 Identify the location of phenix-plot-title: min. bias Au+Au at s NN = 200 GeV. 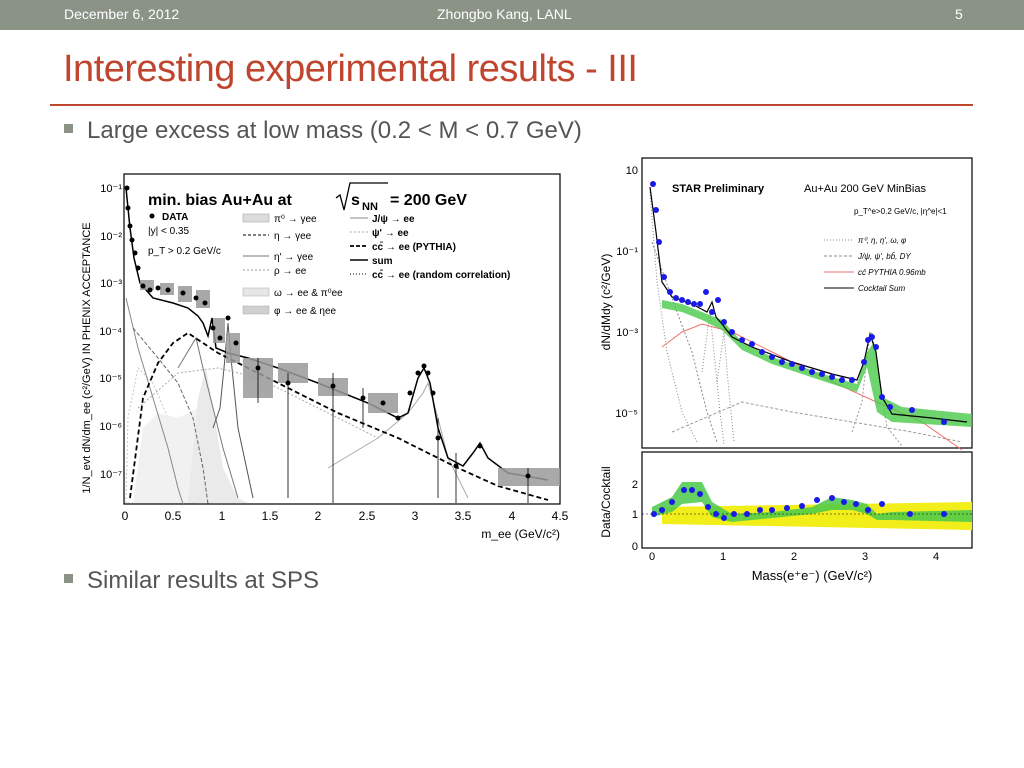
(307, 197).